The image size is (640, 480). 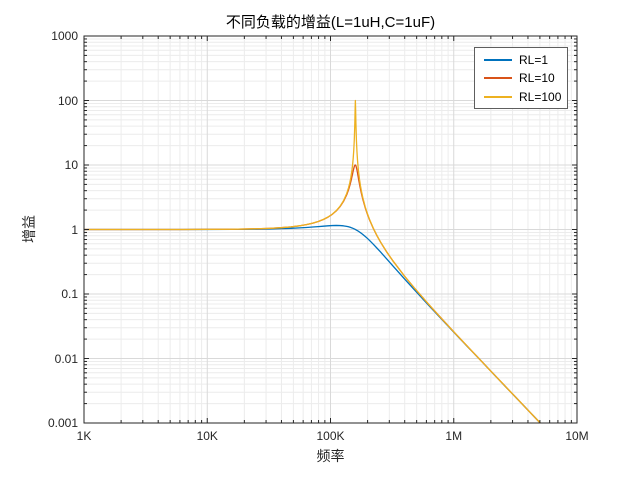 I want to click on legend-entry: RL=1, so click(x=525, y=60).